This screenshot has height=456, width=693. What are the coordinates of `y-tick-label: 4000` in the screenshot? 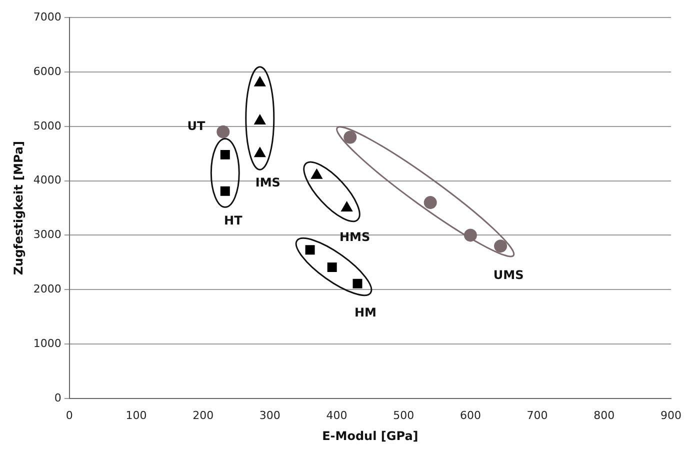 It's located at (47, 180).